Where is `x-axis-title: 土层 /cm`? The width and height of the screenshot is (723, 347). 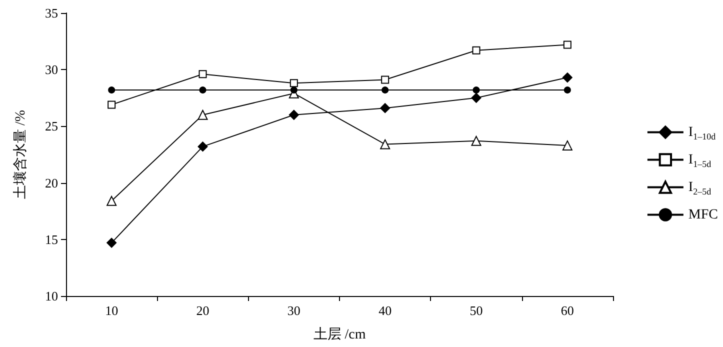
x-axis-title: 土层 /cm is located at coordinates (339, 334).